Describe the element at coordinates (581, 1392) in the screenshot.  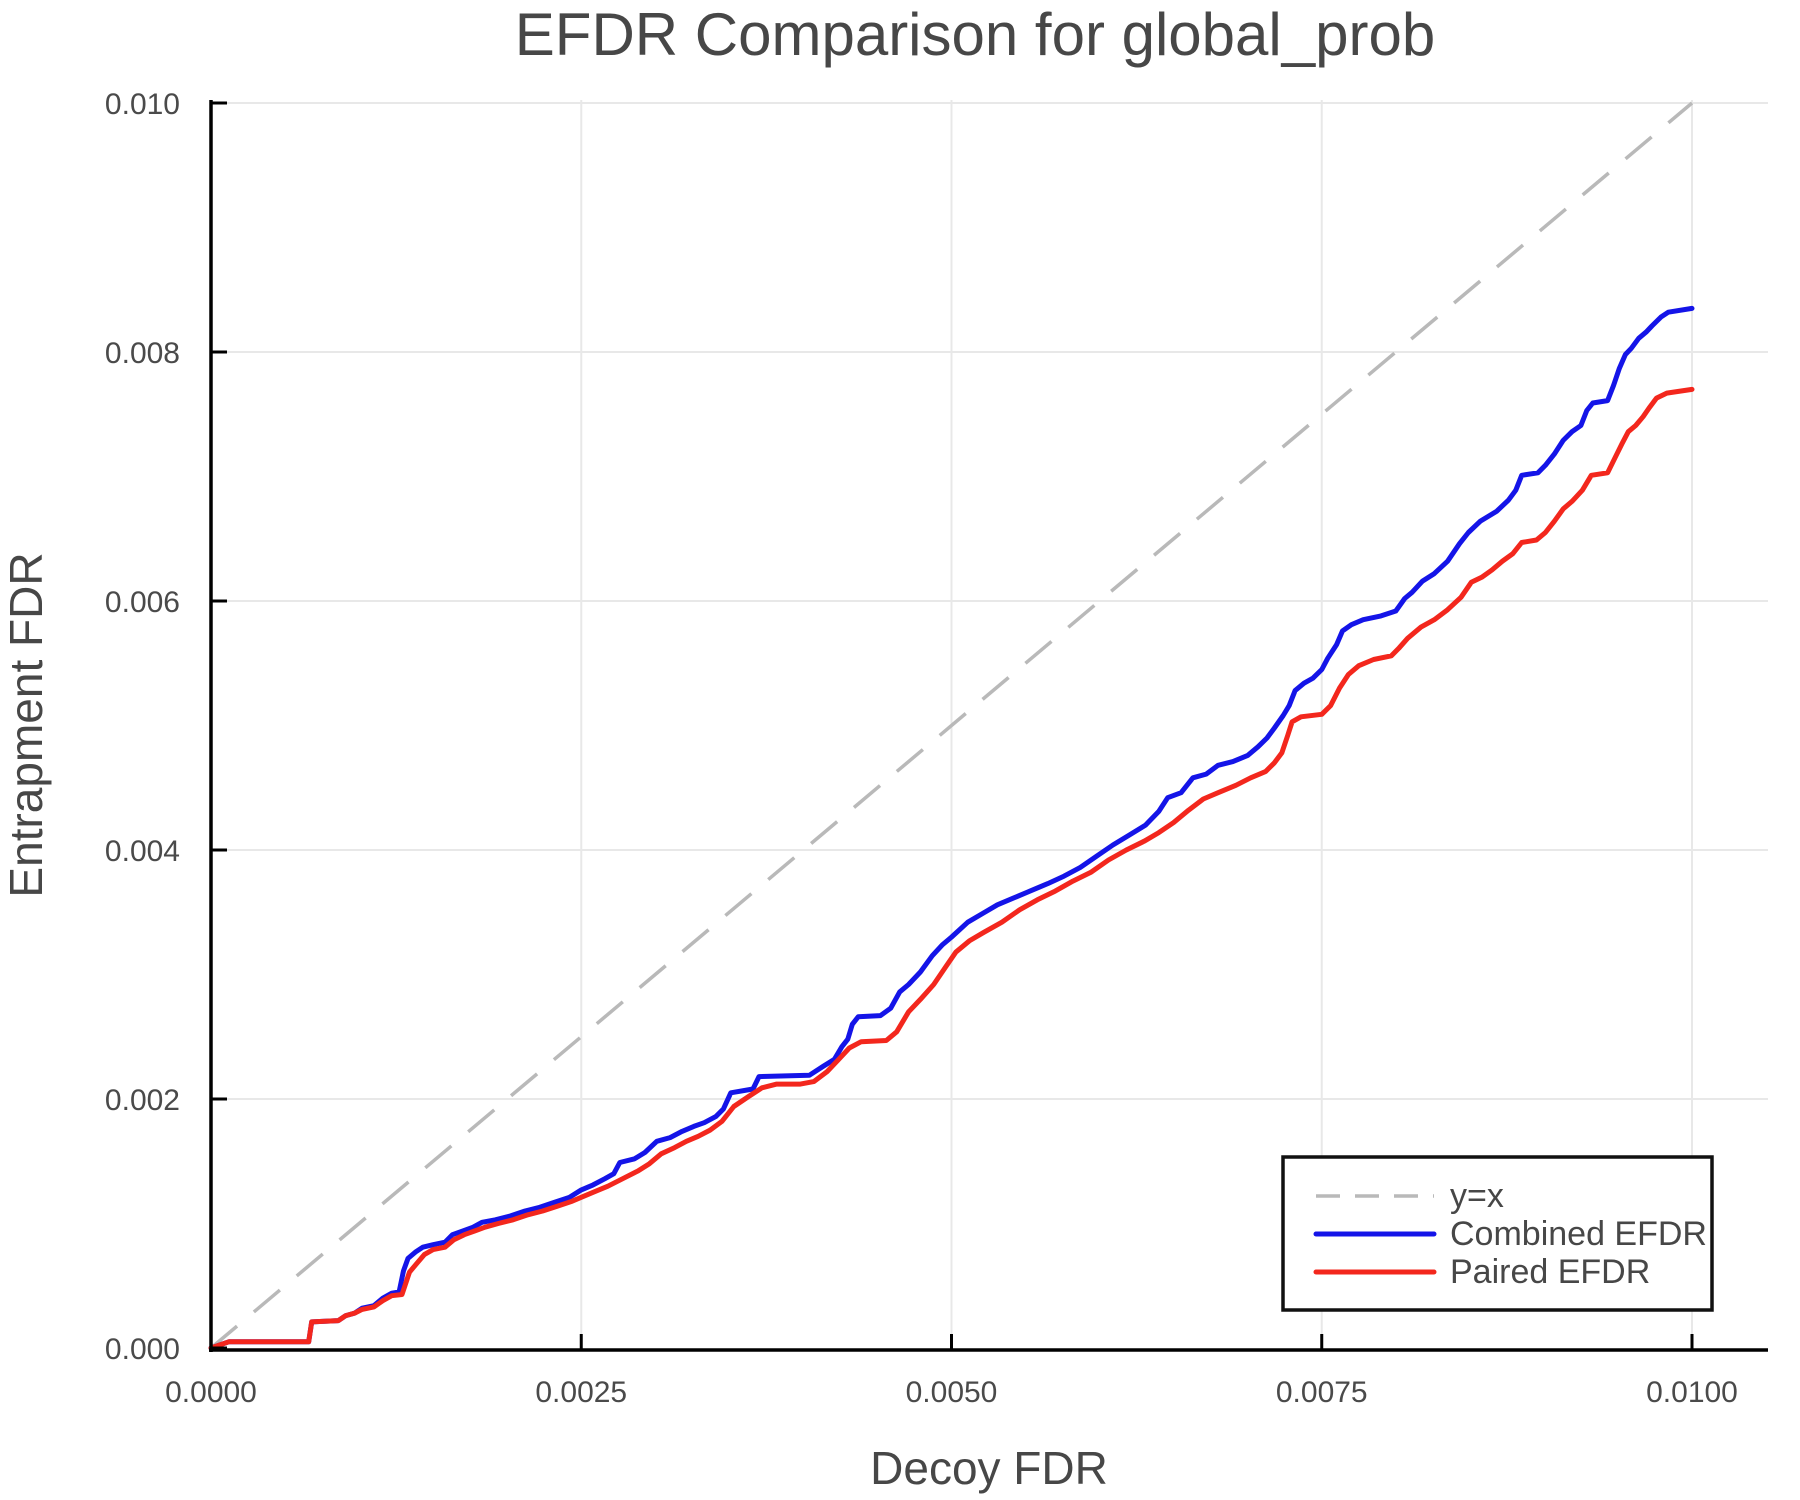
I see `x-tick-label: 0.0025` at that location.